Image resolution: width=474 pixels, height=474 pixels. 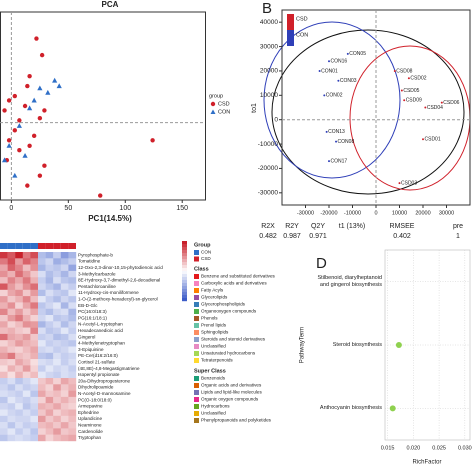 I want to click on y-tick-label: 0, so click(x=276, y=119).